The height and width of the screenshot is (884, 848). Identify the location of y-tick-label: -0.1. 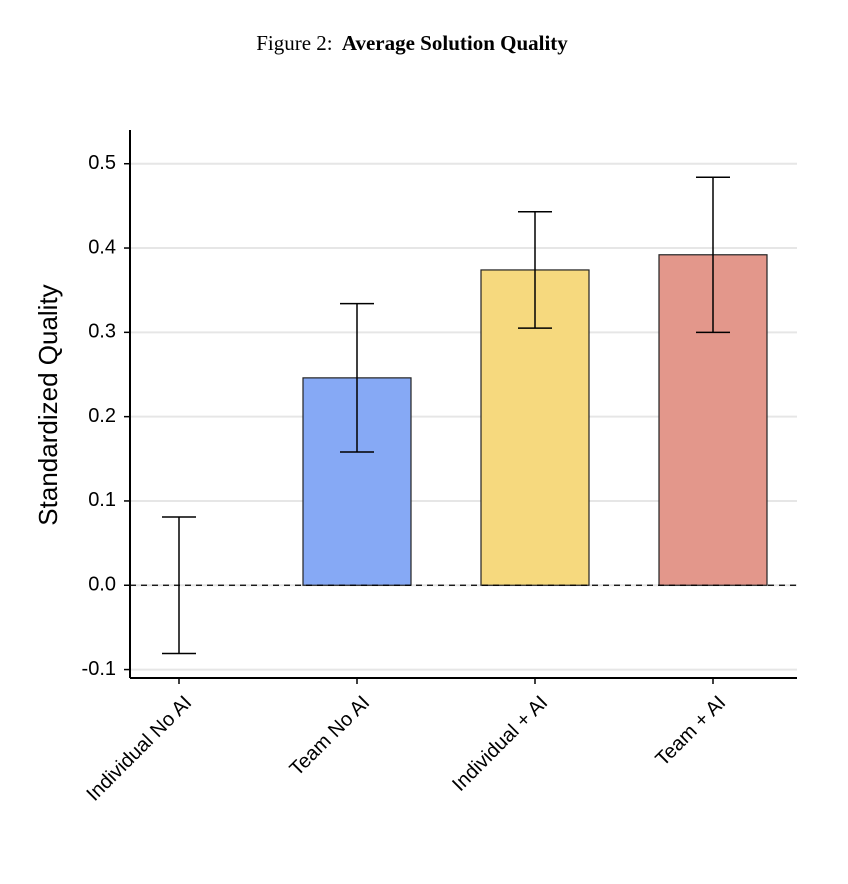
(99, 669).